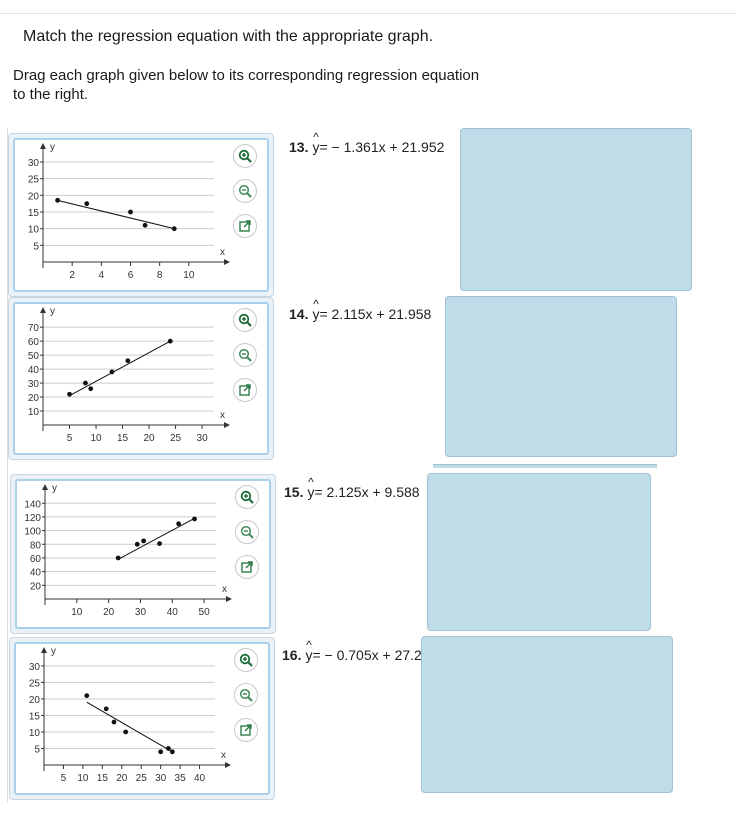 Image resolution: width=736 pixels, height=829 pixels. I want to click on equation-number: 16., so click(292, 655).